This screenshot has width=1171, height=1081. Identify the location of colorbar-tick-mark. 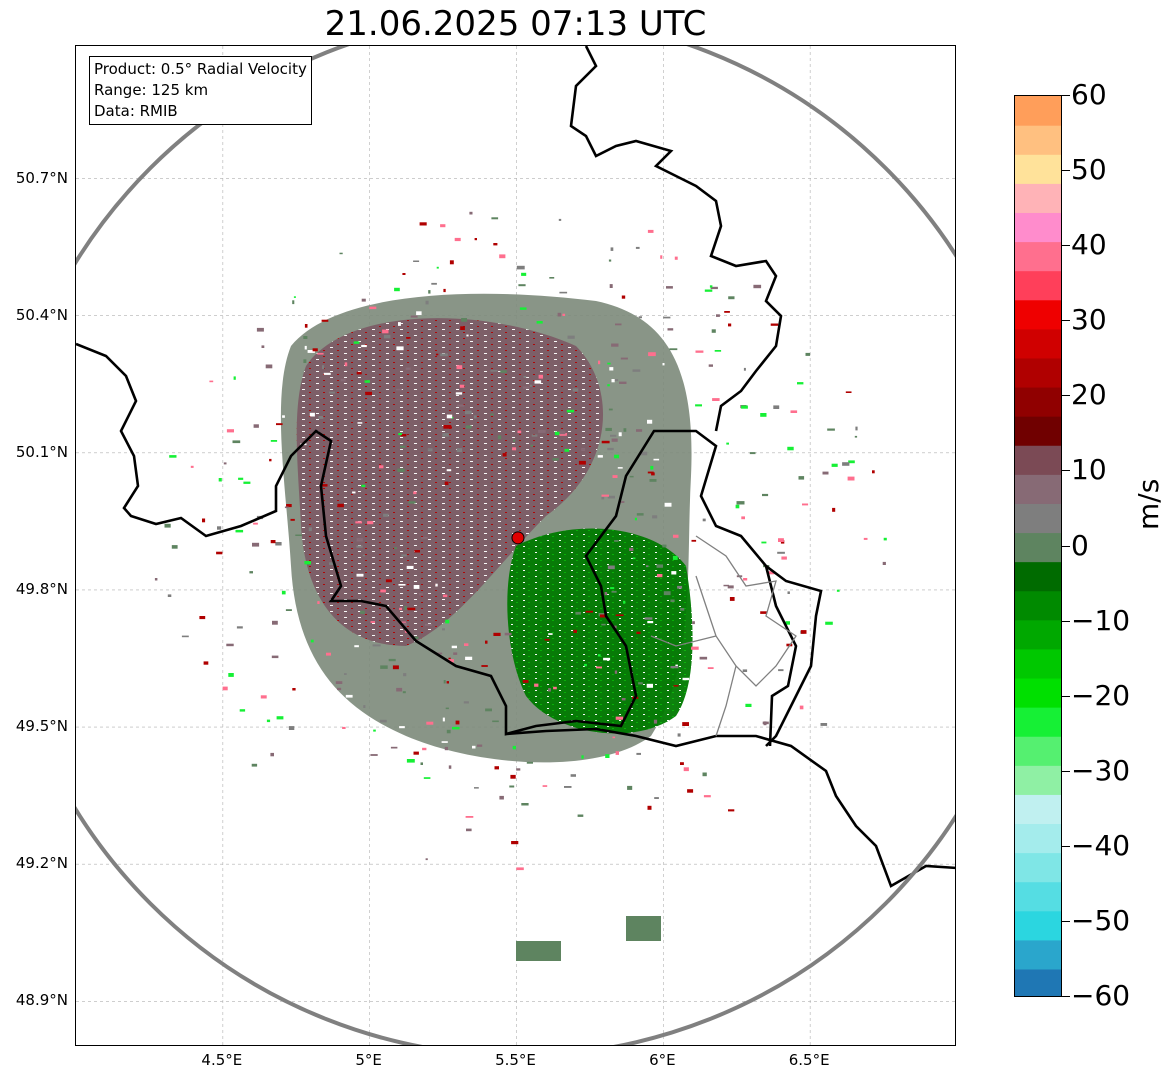
(1066, 996).